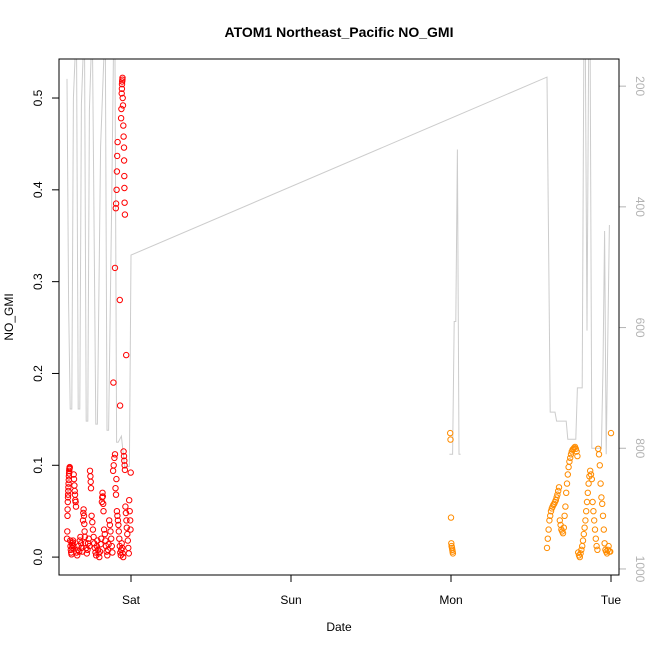 This screenshot has width=650, height=650. I want to click on y-tick-label: 0.0, so click(38, 556).